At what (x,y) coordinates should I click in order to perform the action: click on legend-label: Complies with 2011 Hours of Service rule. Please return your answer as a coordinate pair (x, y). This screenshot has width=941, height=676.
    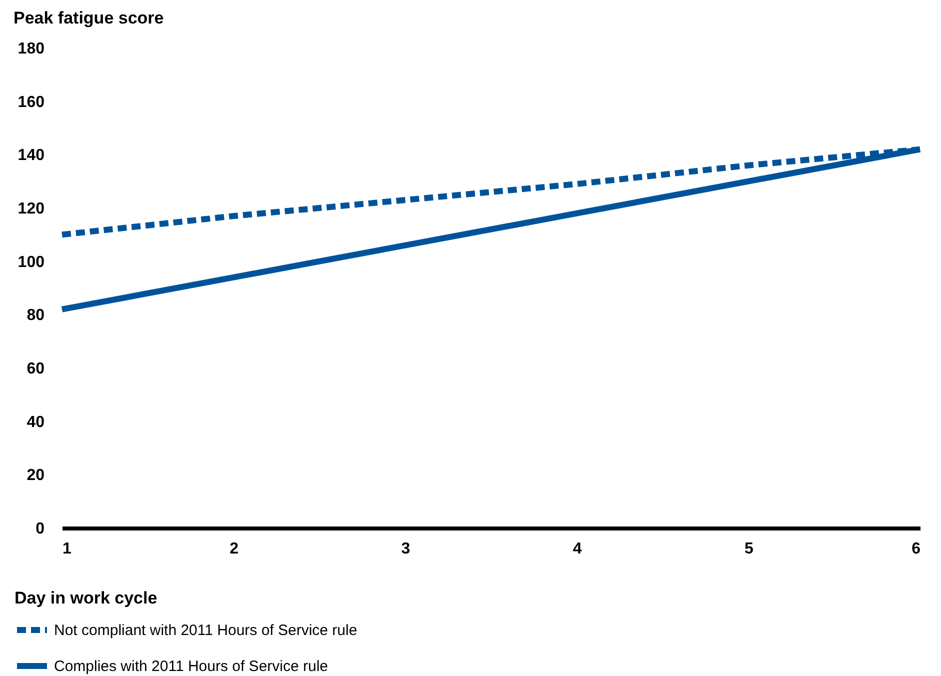
    Looking at the image, I should click on (191, 666).